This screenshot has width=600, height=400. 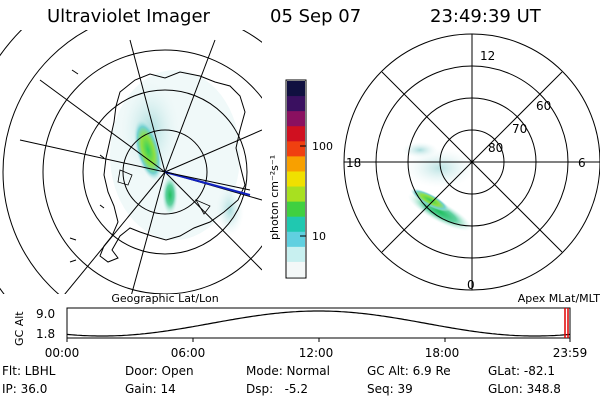 I want to click on date-readout: 05 Sep 07, so click(x=316, y=16).